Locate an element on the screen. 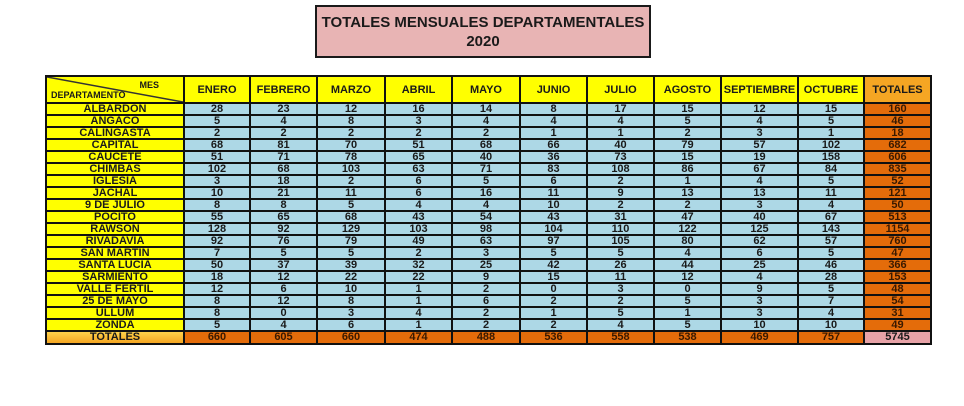 The width and height of the screenshot is (964, 406). column-total-cell: 660 is located at coordinates (351, 337).